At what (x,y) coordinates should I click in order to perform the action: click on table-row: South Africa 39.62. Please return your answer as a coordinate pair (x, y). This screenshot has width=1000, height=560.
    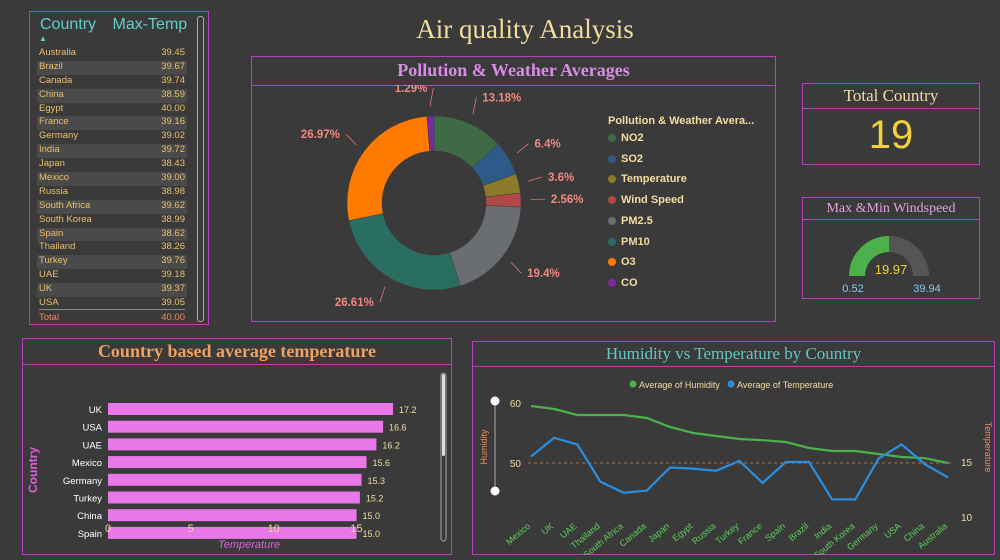
    Looking at the image, I should click on (112, 206).